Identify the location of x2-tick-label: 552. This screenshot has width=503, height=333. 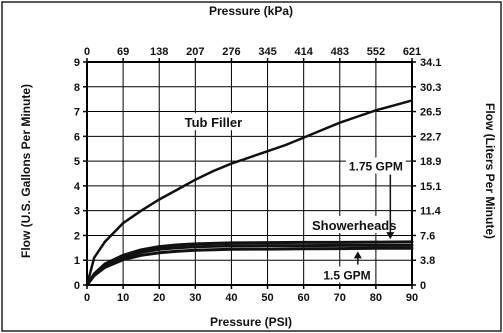
(376, 52).